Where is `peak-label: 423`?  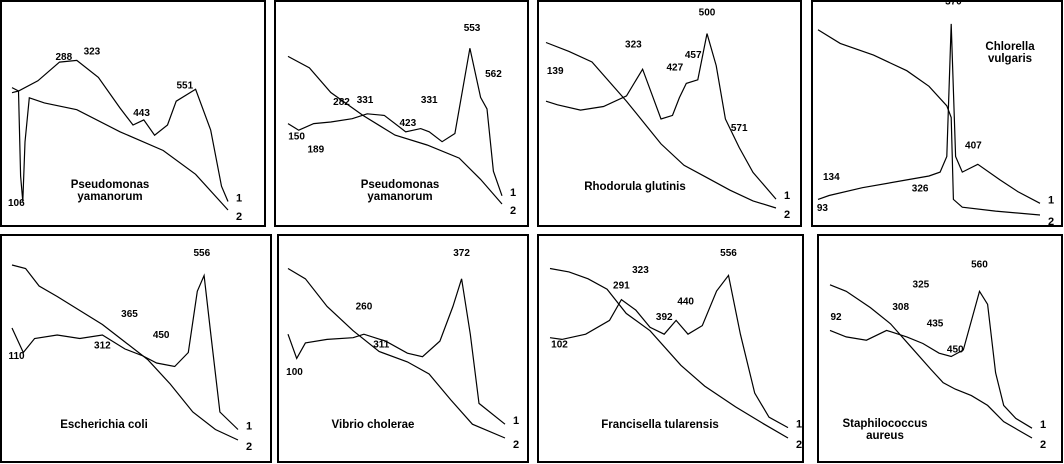 peak-label: 423 is located at coordinates (407, 123).